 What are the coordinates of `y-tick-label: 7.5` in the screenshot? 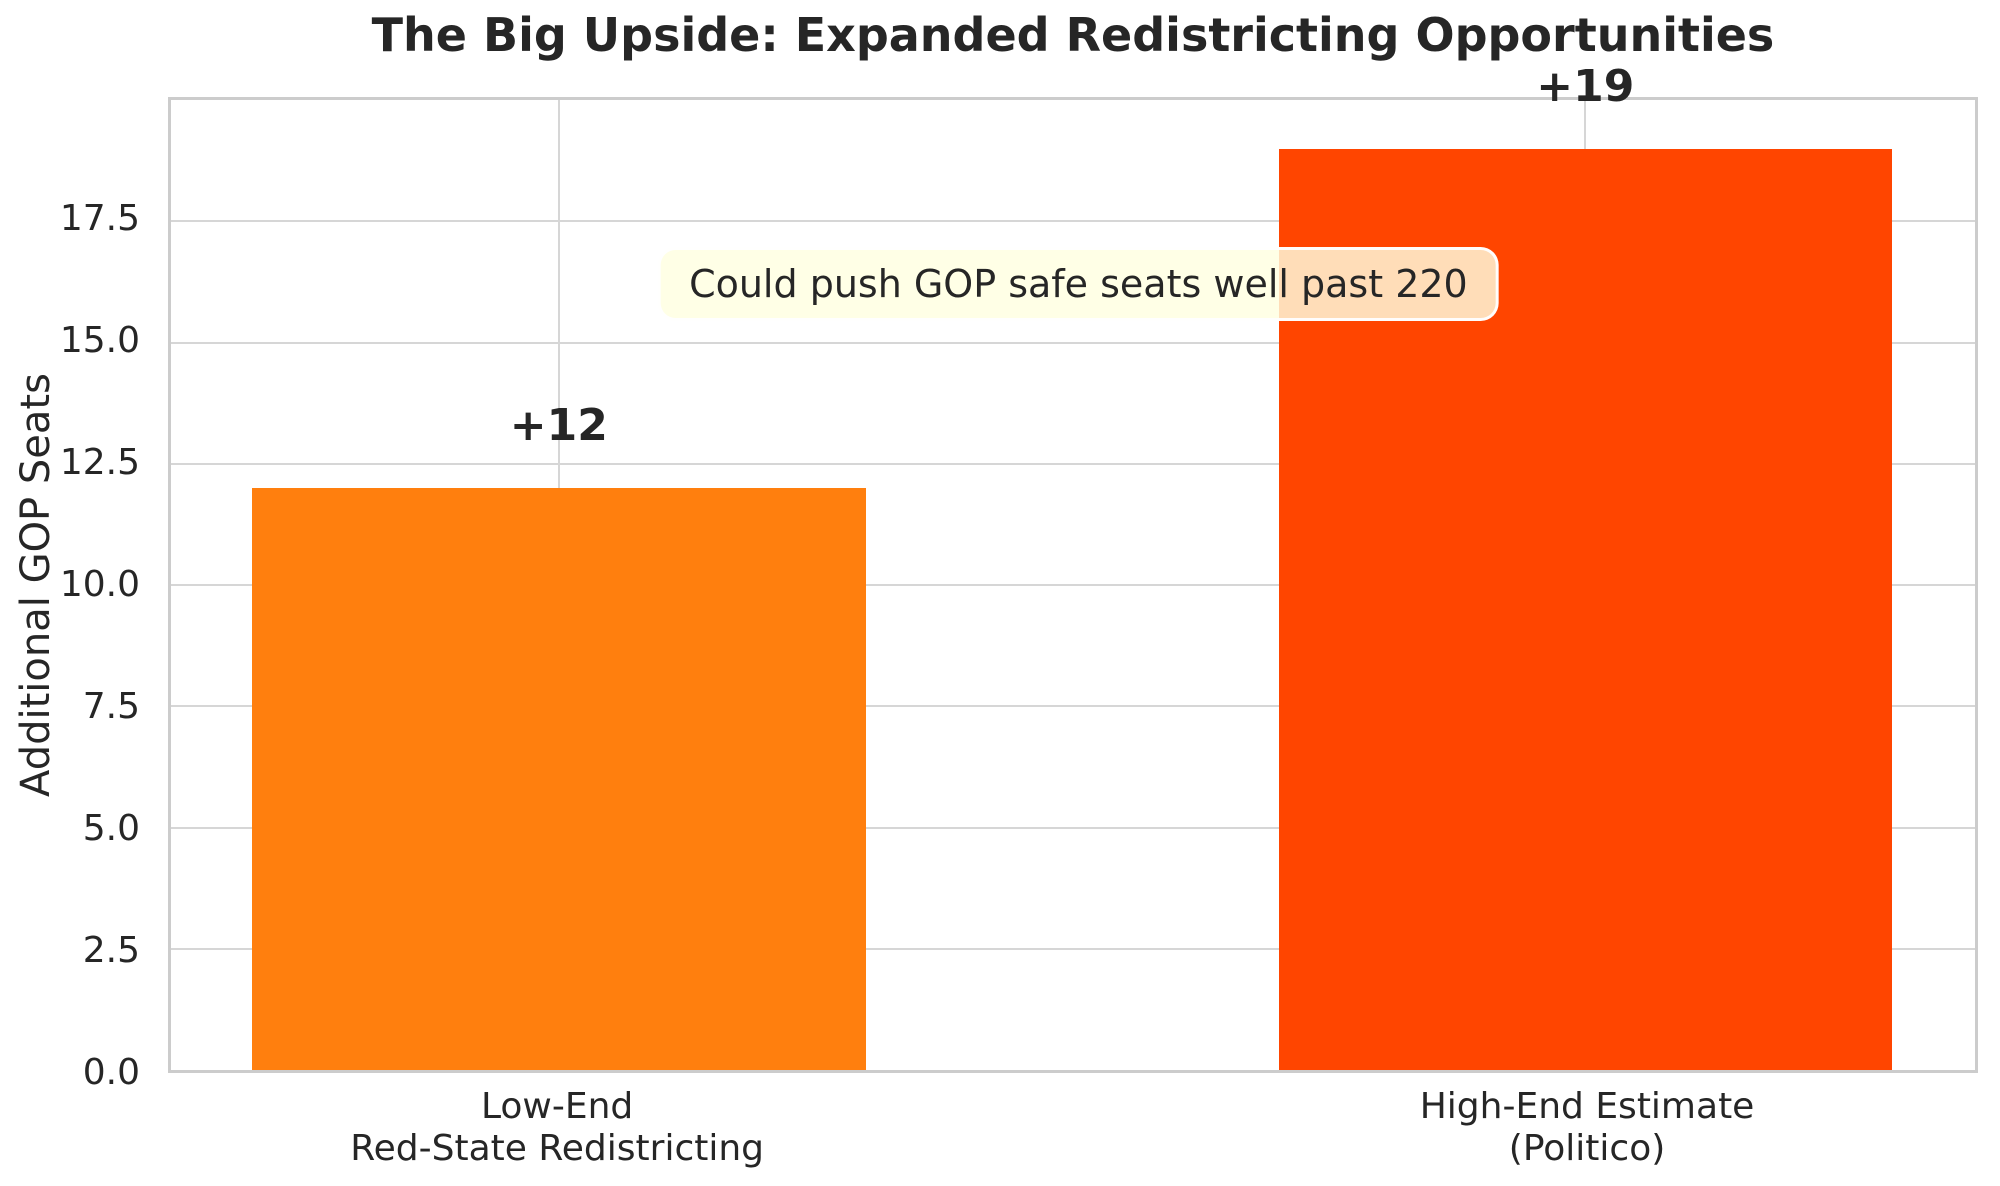 It's located at (111, 706).